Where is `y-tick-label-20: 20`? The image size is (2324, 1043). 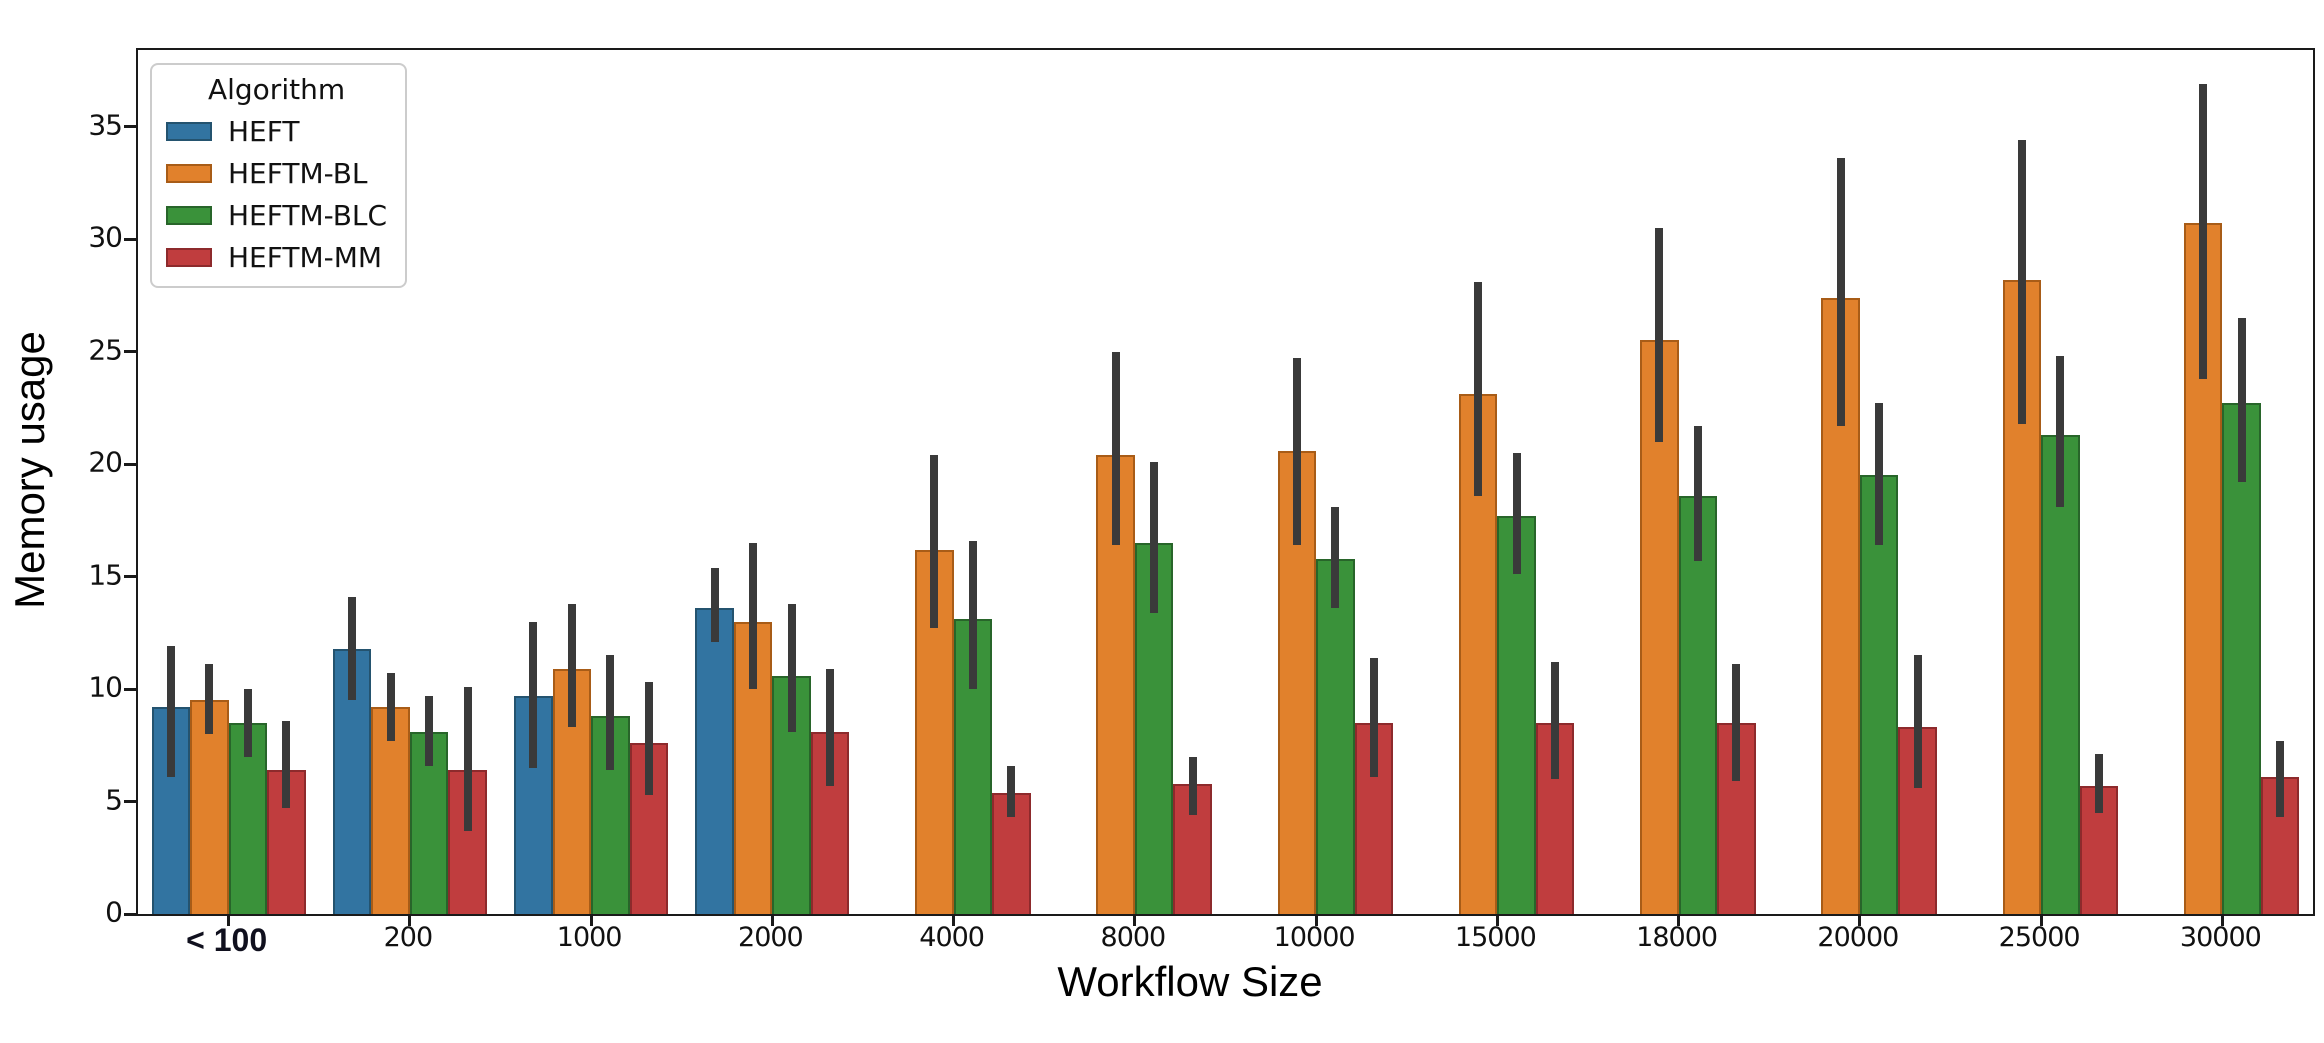 y-tick-label-20: 20 is located at coordinates (105, 462).